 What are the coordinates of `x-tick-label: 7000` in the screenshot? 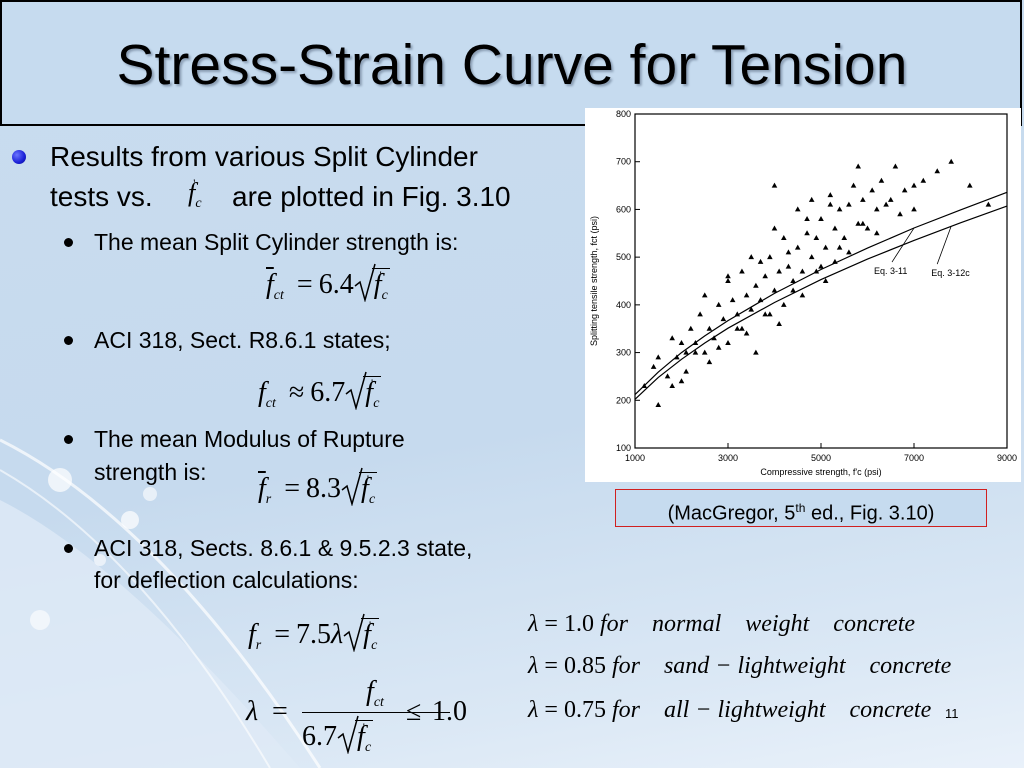 It's located at (914, 458).